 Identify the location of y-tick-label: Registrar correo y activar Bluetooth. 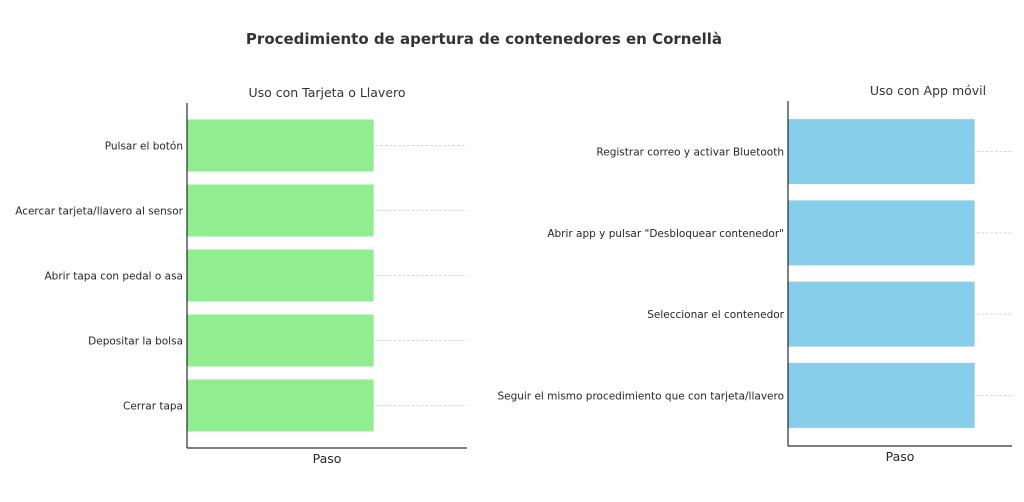
(690, 153).